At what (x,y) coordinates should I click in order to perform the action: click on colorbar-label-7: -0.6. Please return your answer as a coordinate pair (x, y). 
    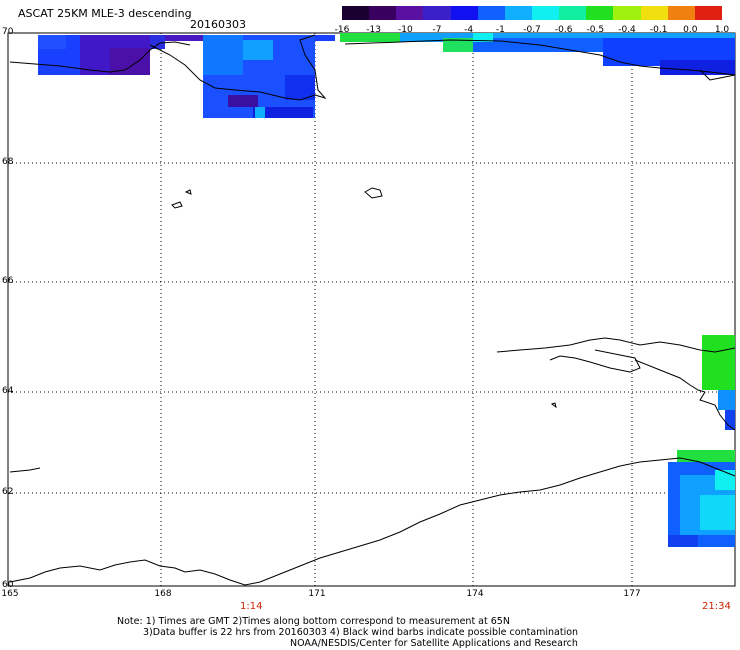
    Looking at the image, I should click on (563, 30).